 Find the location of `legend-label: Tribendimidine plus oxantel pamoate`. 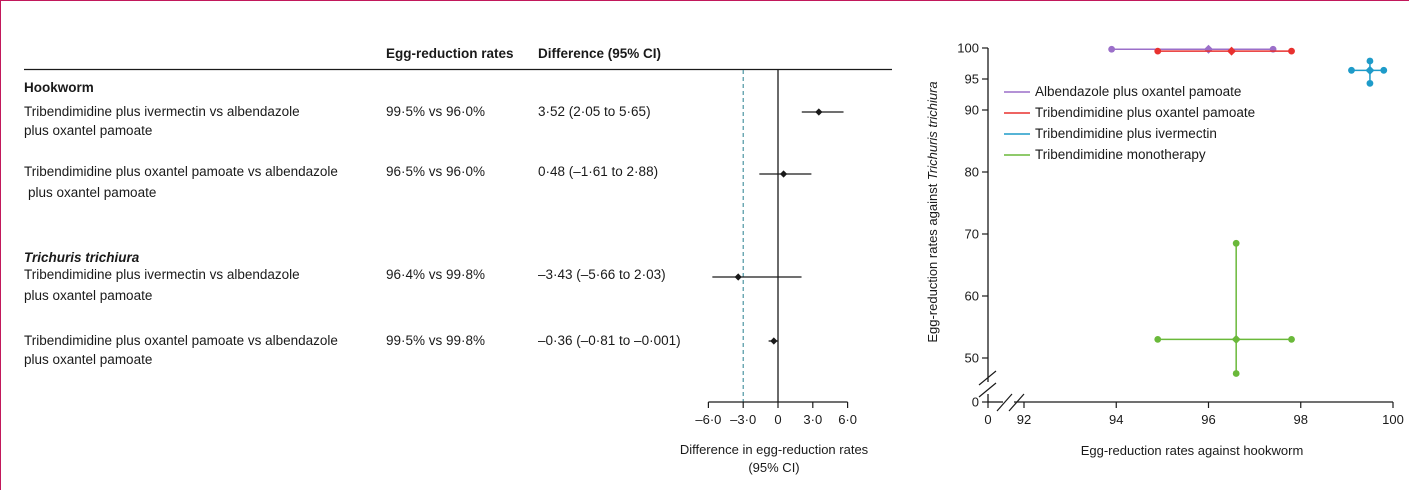

legend-label: Tribendimidine plus oxantel pamoate is located at coordinates (1145, 112).